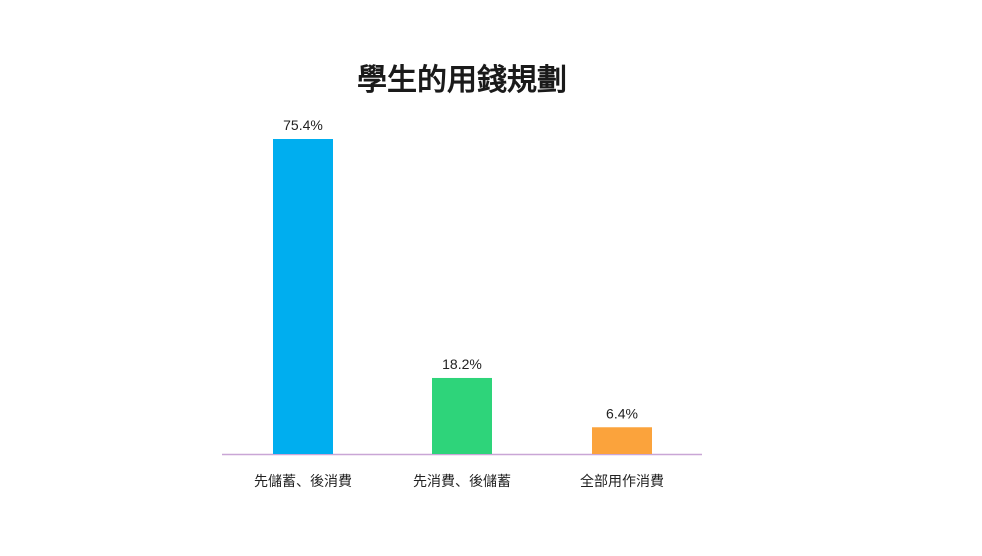 Image resolution: width=982 pixels, height=556 pixels. What do you see at coordinates (462, 364) in the screenshot?
I see `value-label-2: 18.2%` at bounding box center [462, 364].